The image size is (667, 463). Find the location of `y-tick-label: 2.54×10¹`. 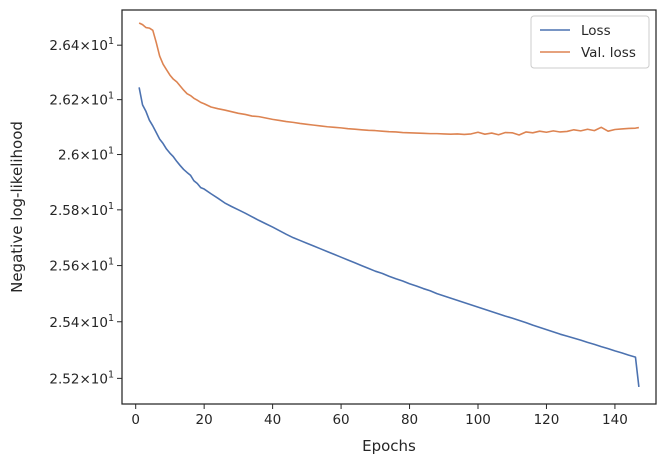

y-tick-label: 2.54×10¹ is located at coordinates (81, 322).